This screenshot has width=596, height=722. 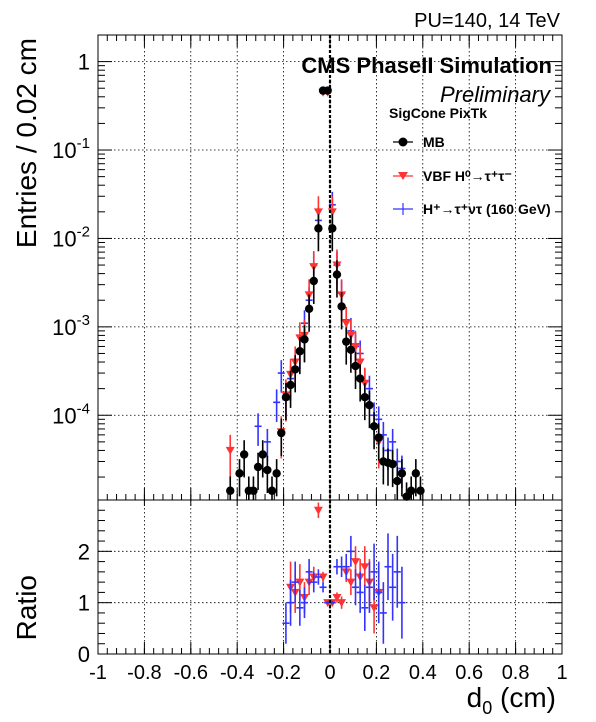 I want to click on main-y-tick-label: 10⁻⁴, so click(x=71, y=414).